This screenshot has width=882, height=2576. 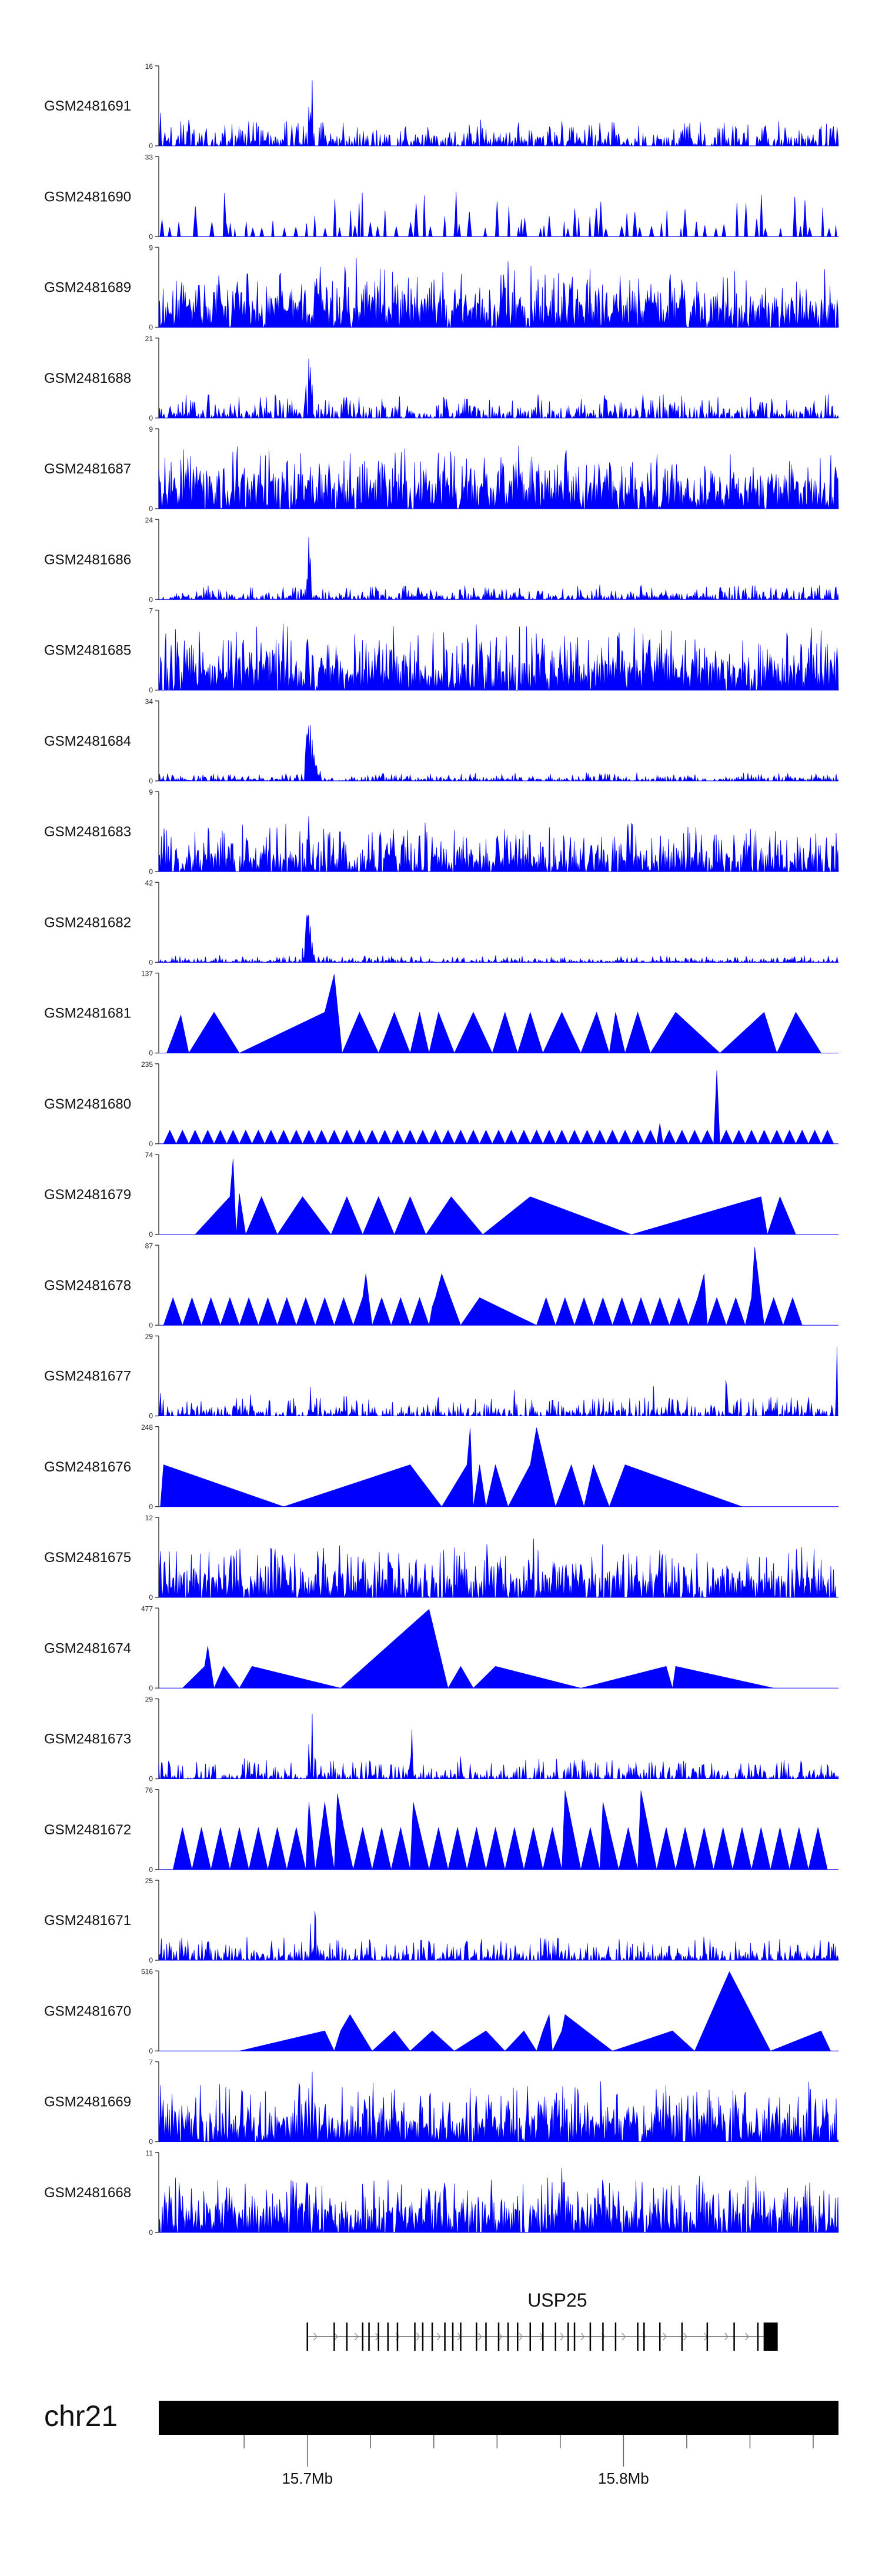 What do you see at coordinates (87, 832) in the screenshot?
I see `track-label: GSM2481683` at bounding box center [87, 832].